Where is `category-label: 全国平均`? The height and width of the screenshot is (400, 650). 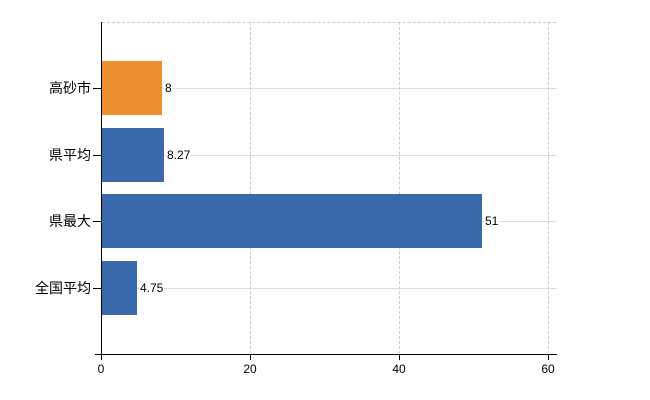
category-label: 全国平均 is located at coordinates (63, 288).